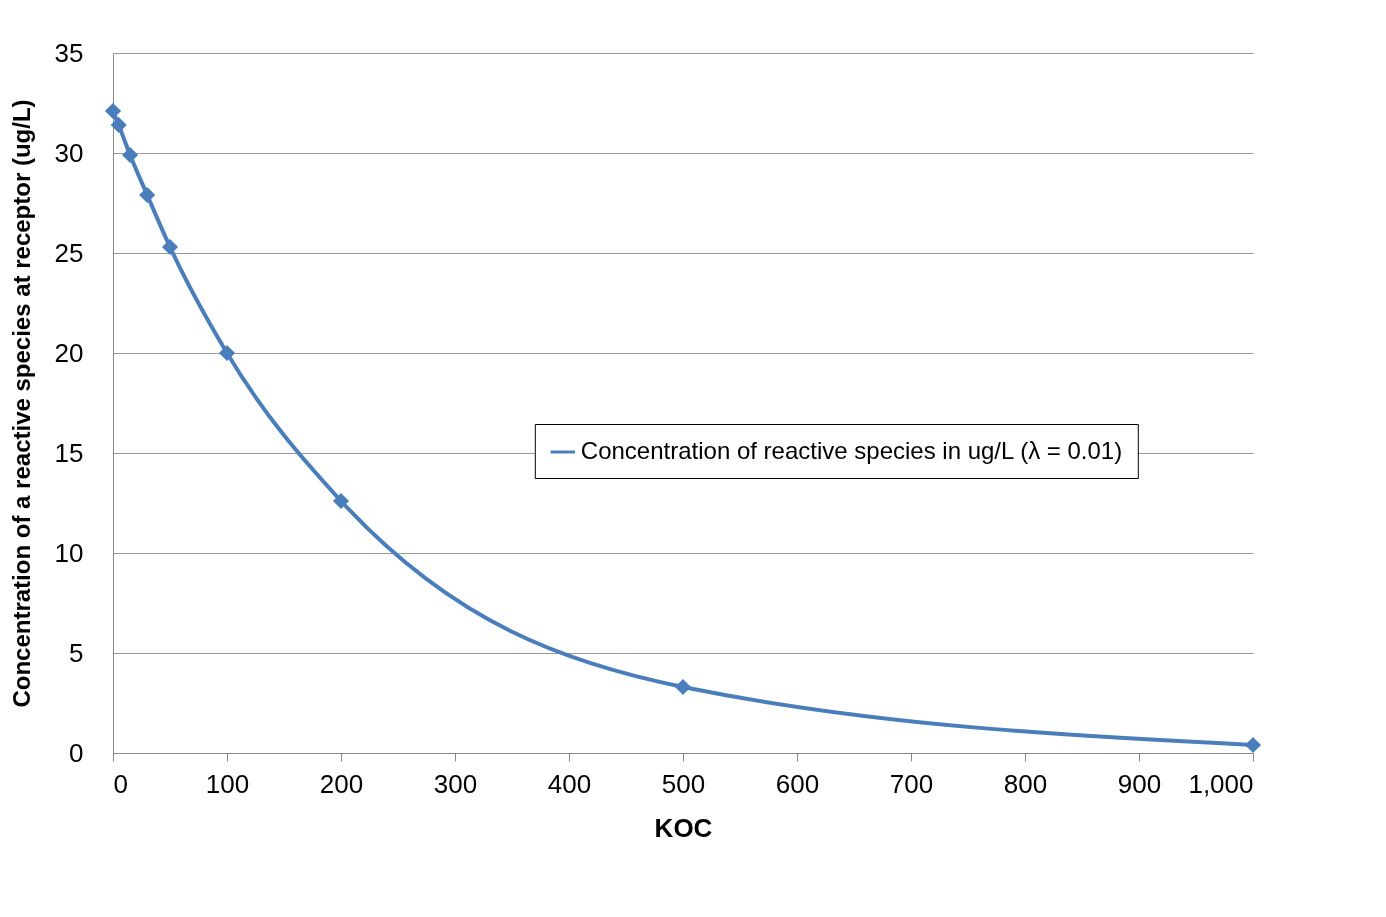 The width and height of the screenshot is (1386, 917). What do you see at coordinates (455, 783) in the screenshot?
I see `x-tick-label: 300` at bounding box center [455, 783].